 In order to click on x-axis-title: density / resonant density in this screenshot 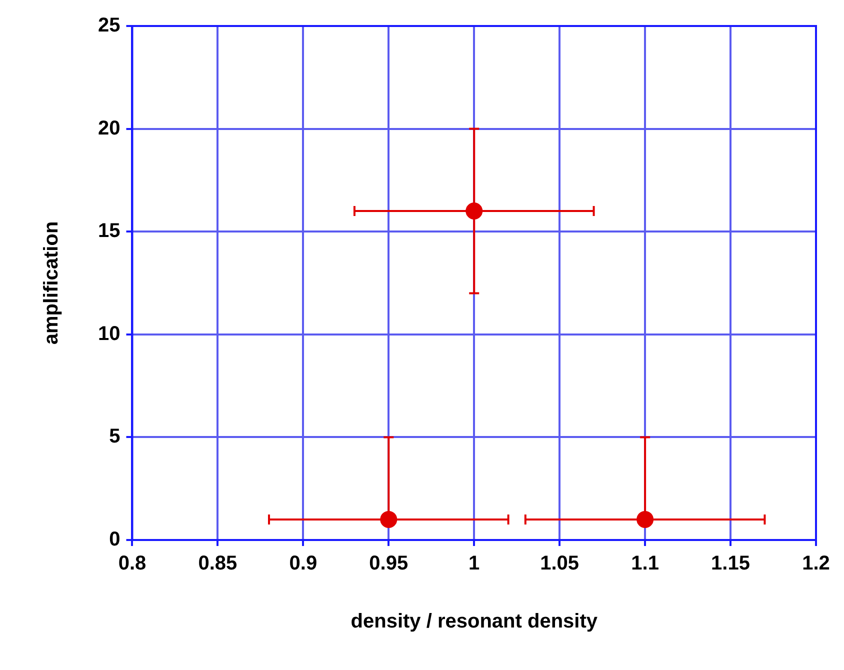, I will do `click(474, 621)`.